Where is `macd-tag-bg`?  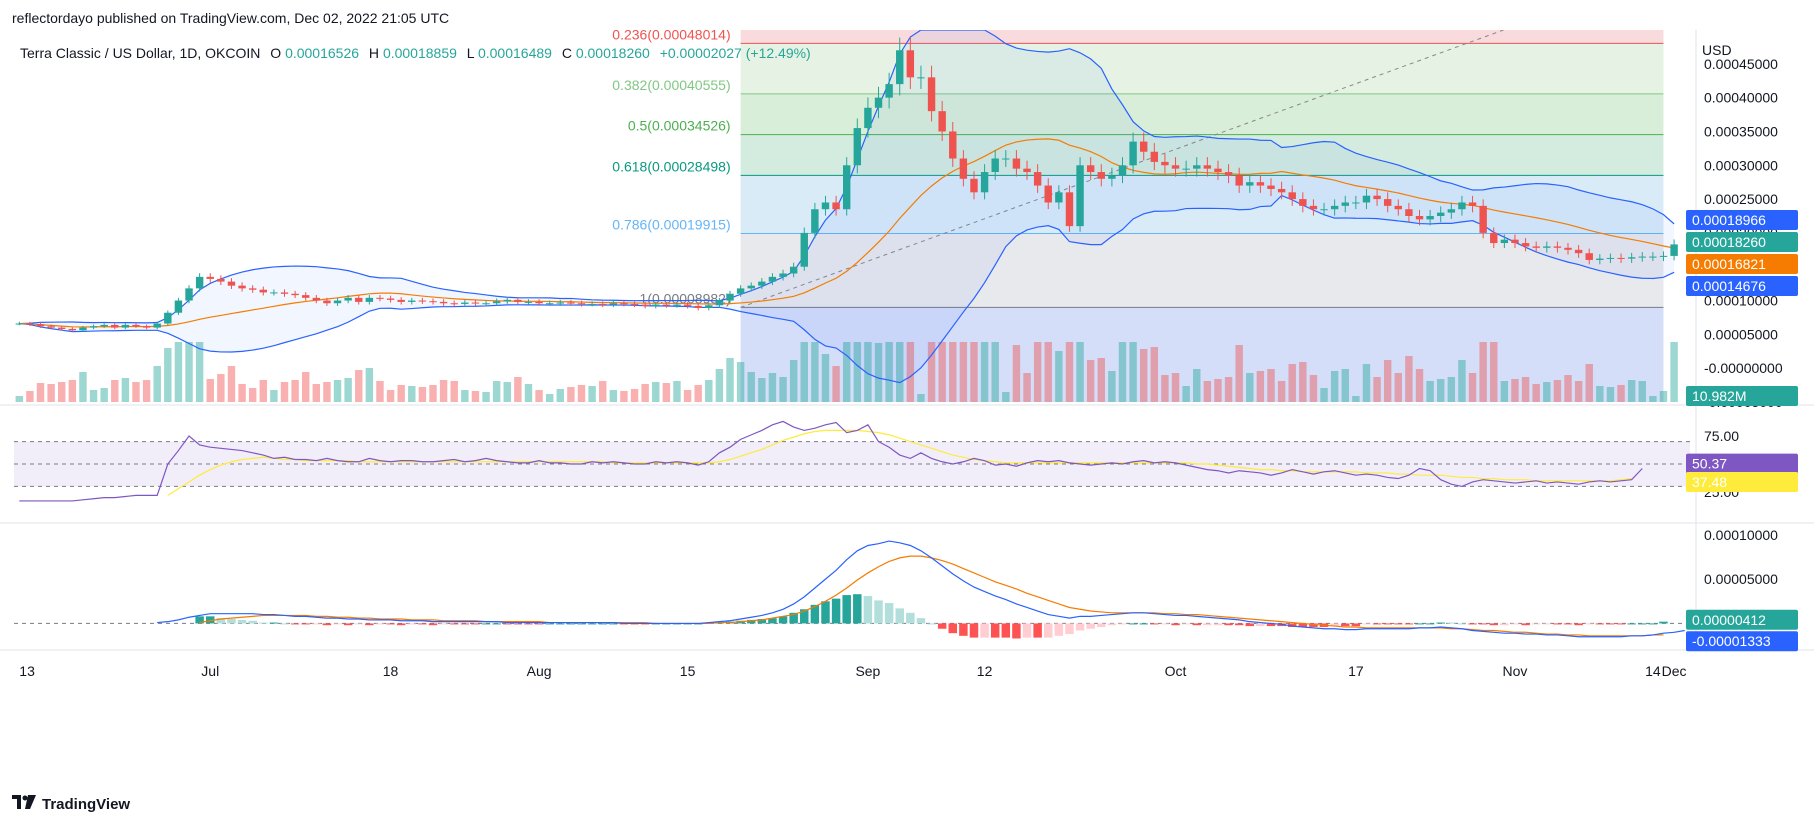 macd-tag-bg is located at coordinates (1742, 641).